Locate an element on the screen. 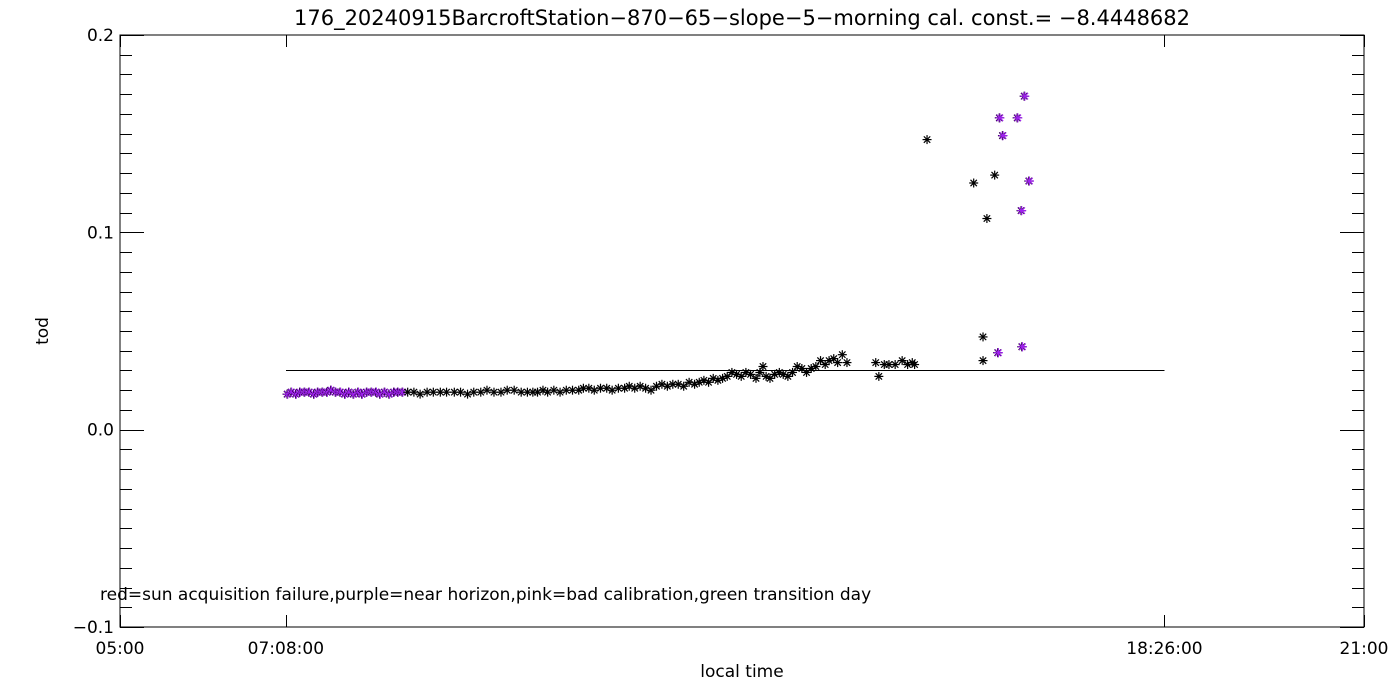 The width and height of the screenshot is (1400, 700). y-axis-label: tod is located at coordinates (43, 331).